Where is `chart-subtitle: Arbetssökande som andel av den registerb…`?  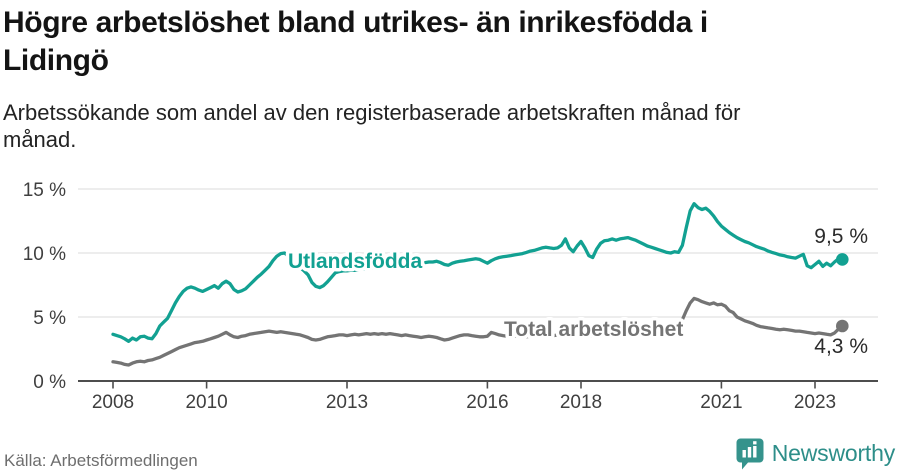 chart-subtitle: Arbetssökande som andel av den registerb… is located at coordinates (423, 126).